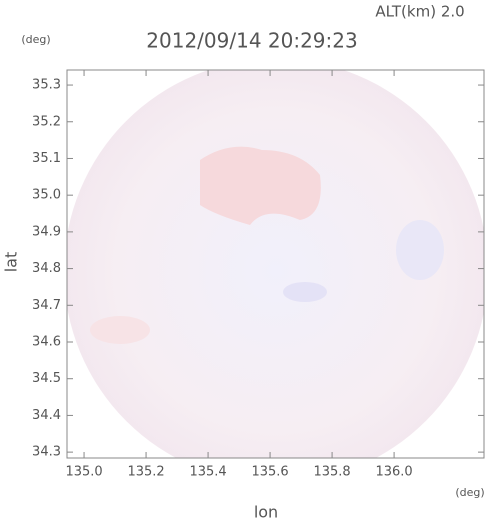 This screenshot has width=491, height=525. What do you see at coordinates (46, 121) in the screenshot?
I see `y-tick-label: 35.2` at bounding box center [46, 121].